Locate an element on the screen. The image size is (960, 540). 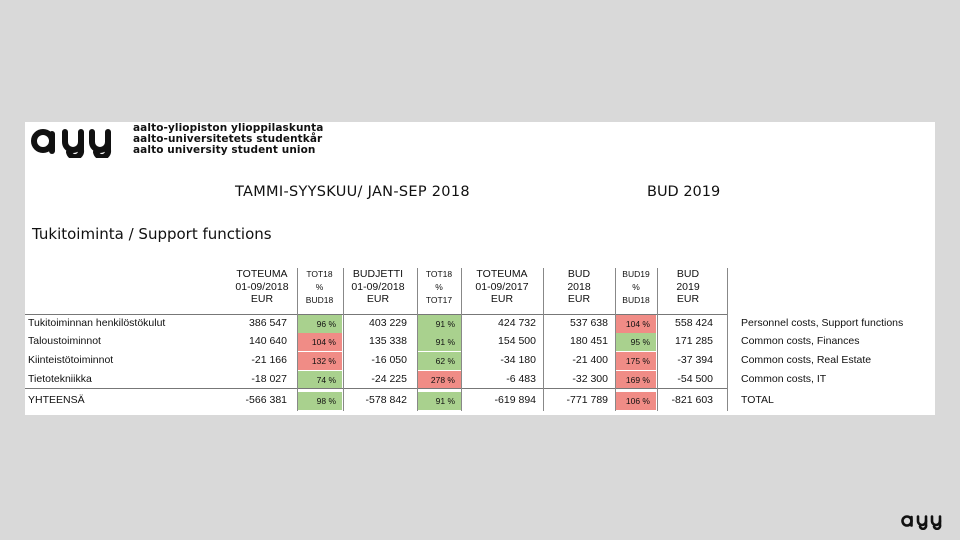
logo-line-en: aalto university student union is located at coordinates (224, 150).